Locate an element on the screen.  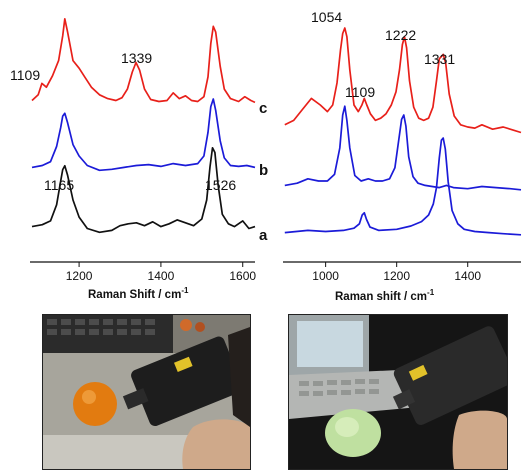
curve-label-b: b is located at coordinates (263, 170).